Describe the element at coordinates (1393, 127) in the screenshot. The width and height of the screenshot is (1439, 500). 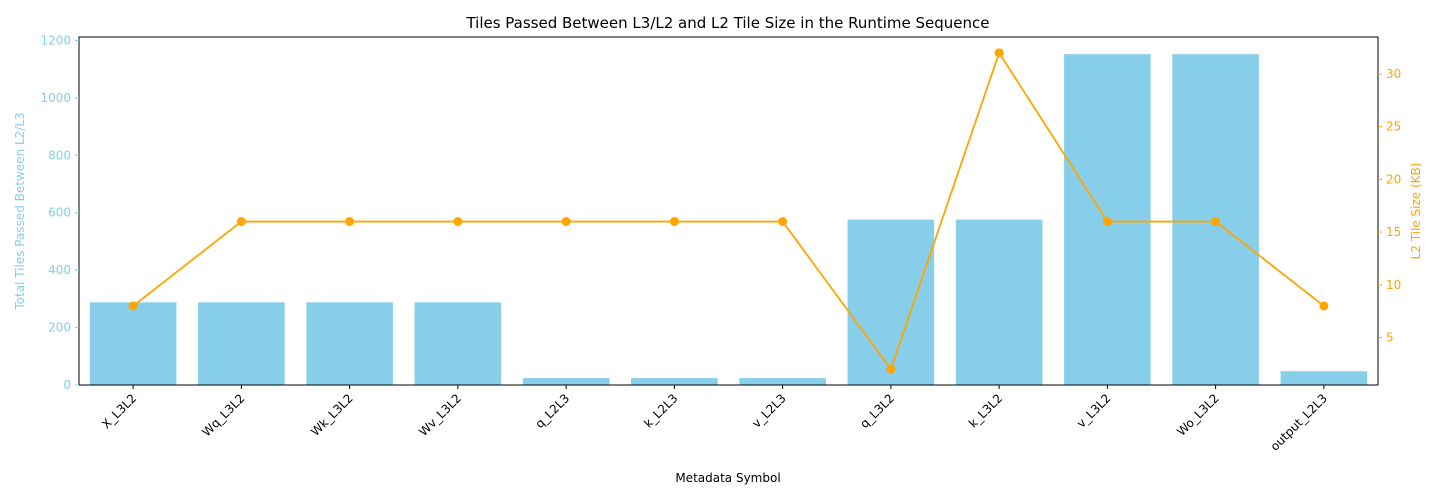
I see `y-right-tick-label: 25` at that location.